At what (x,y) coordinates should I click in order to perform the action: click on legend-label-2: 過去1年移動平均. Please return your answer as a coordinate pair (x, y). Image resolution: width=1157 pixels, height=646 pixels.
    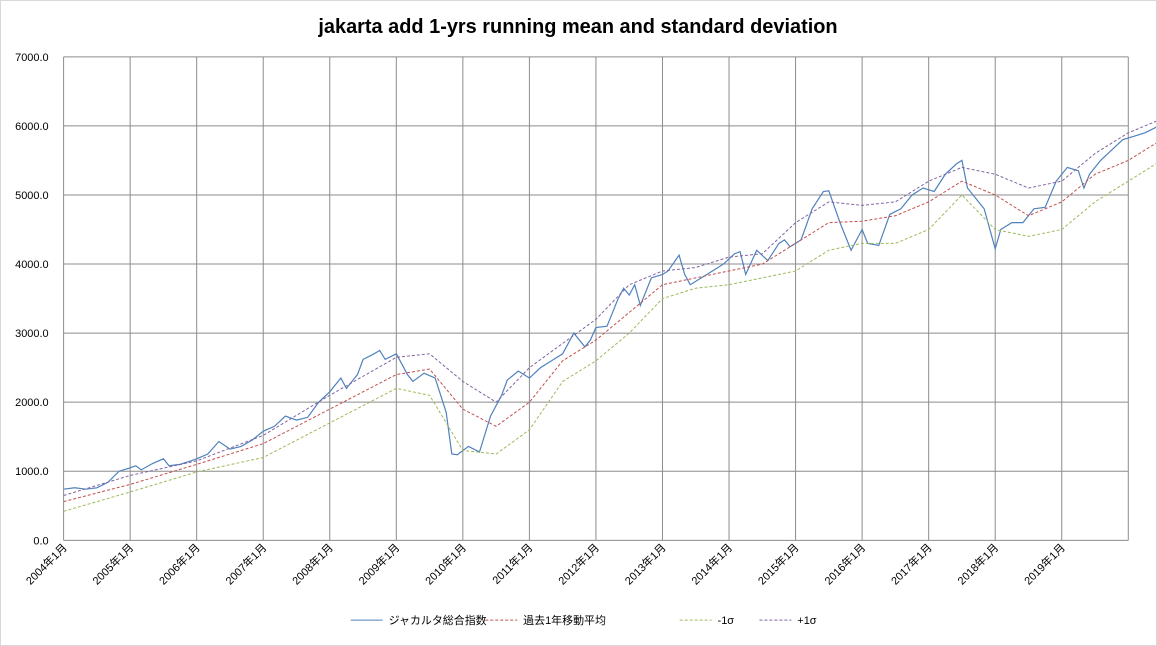
    Looking at the image, I should click on (564, 620).